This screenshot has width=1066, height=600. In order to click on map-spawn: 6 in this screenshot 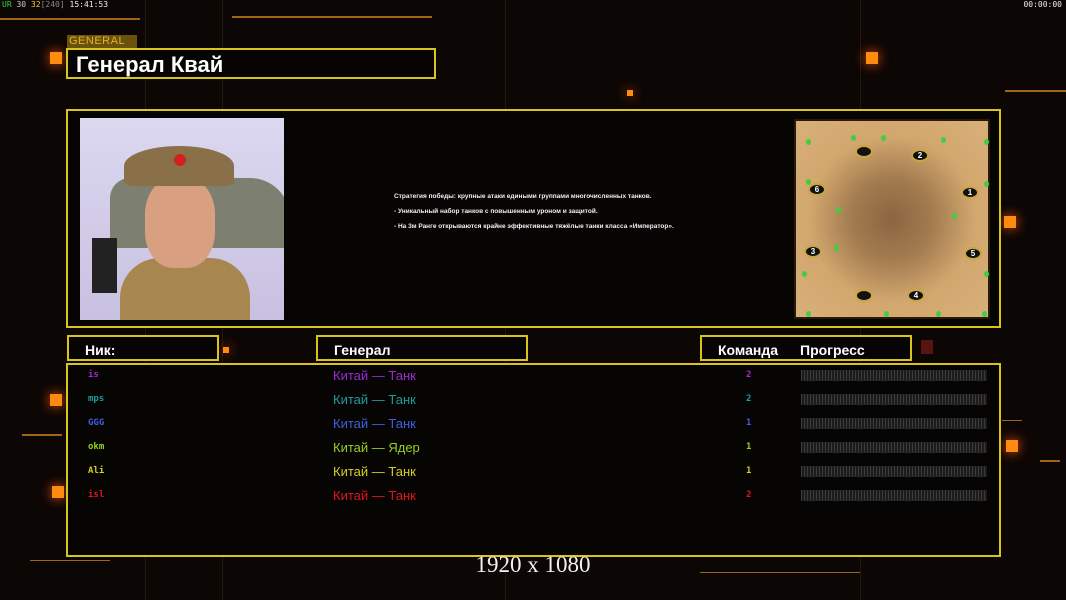, I will do `click(817, 189)`.